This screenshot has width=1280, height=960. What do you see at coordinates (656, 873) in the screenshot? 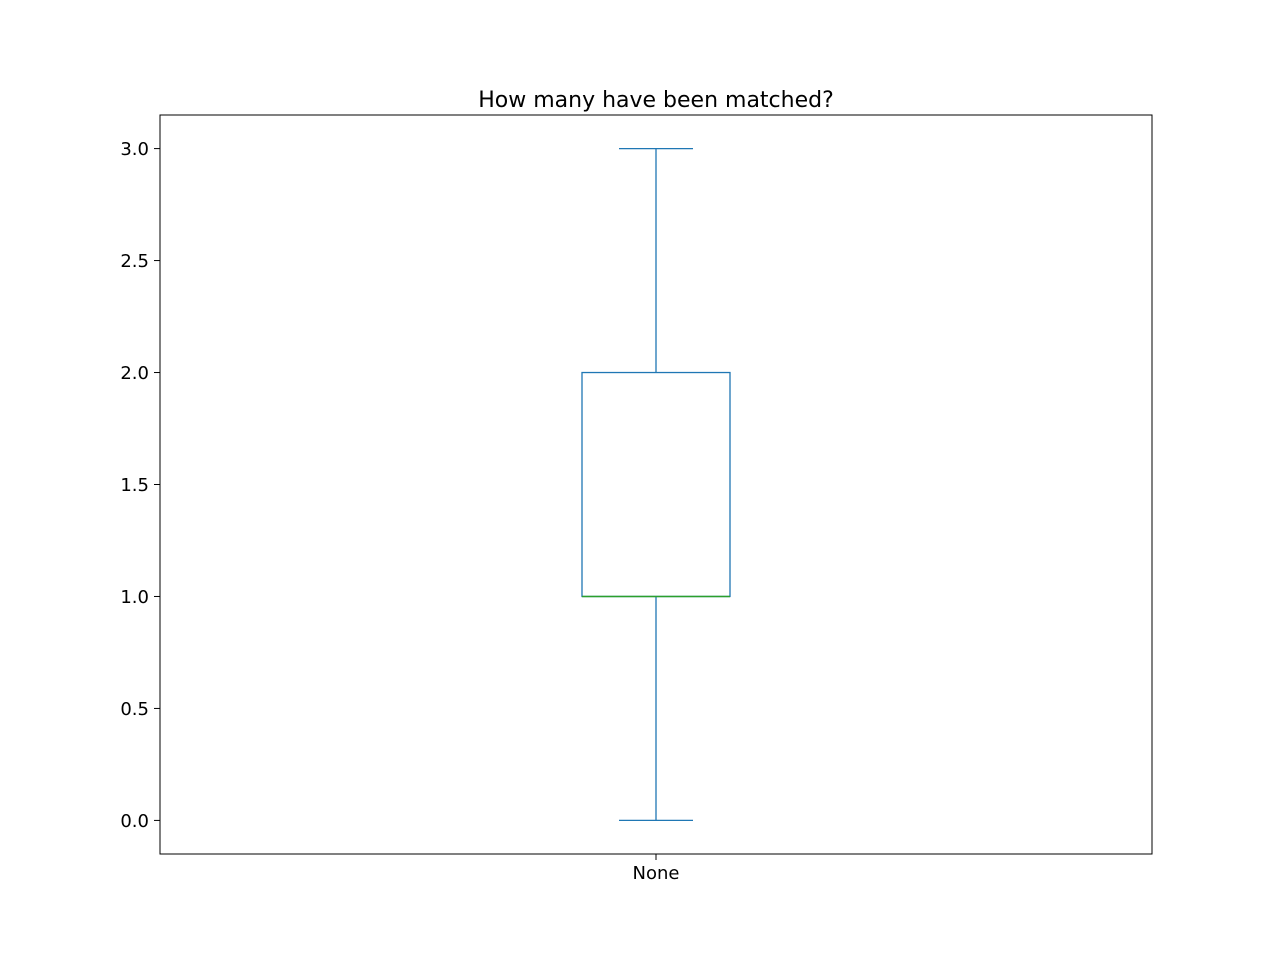
I see `x-tick-label: None` at bounding box center [656, 873].